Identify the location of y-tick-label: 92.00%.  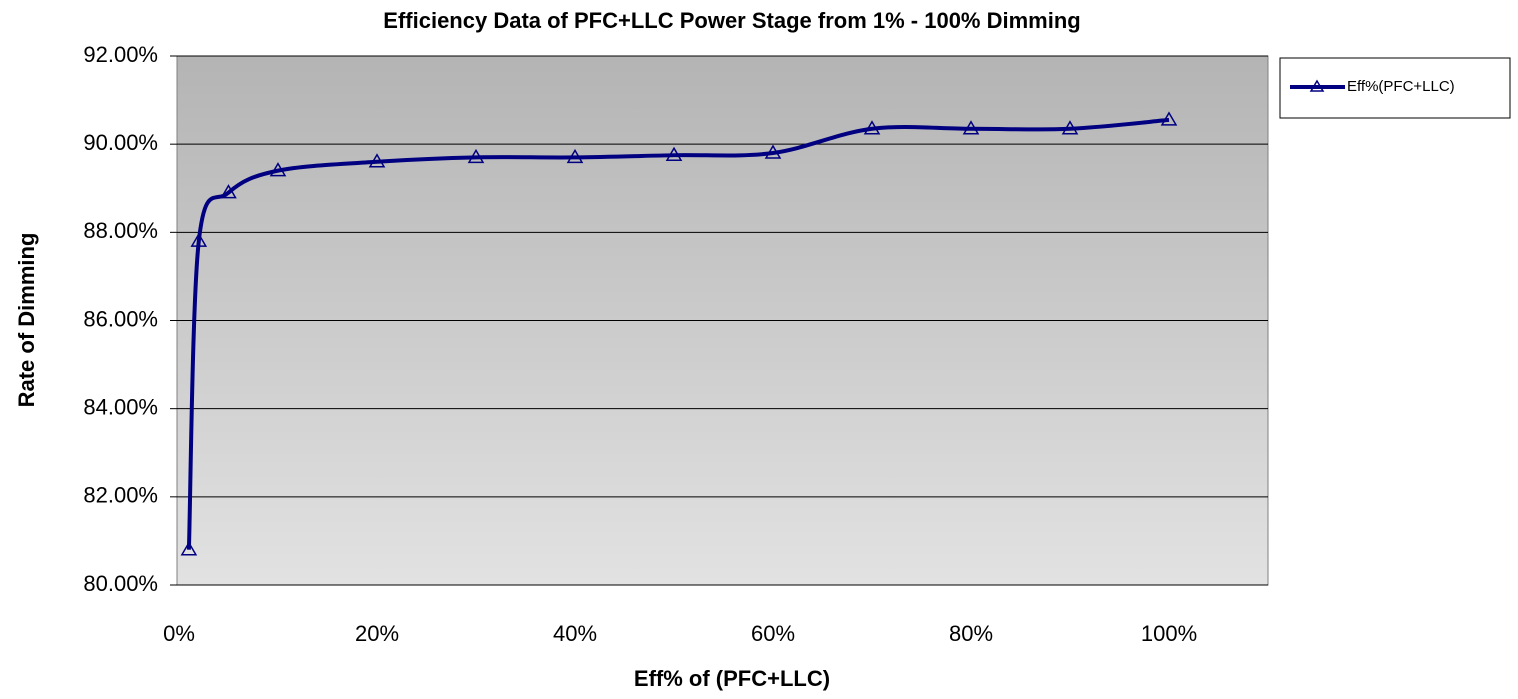
(120, 54).